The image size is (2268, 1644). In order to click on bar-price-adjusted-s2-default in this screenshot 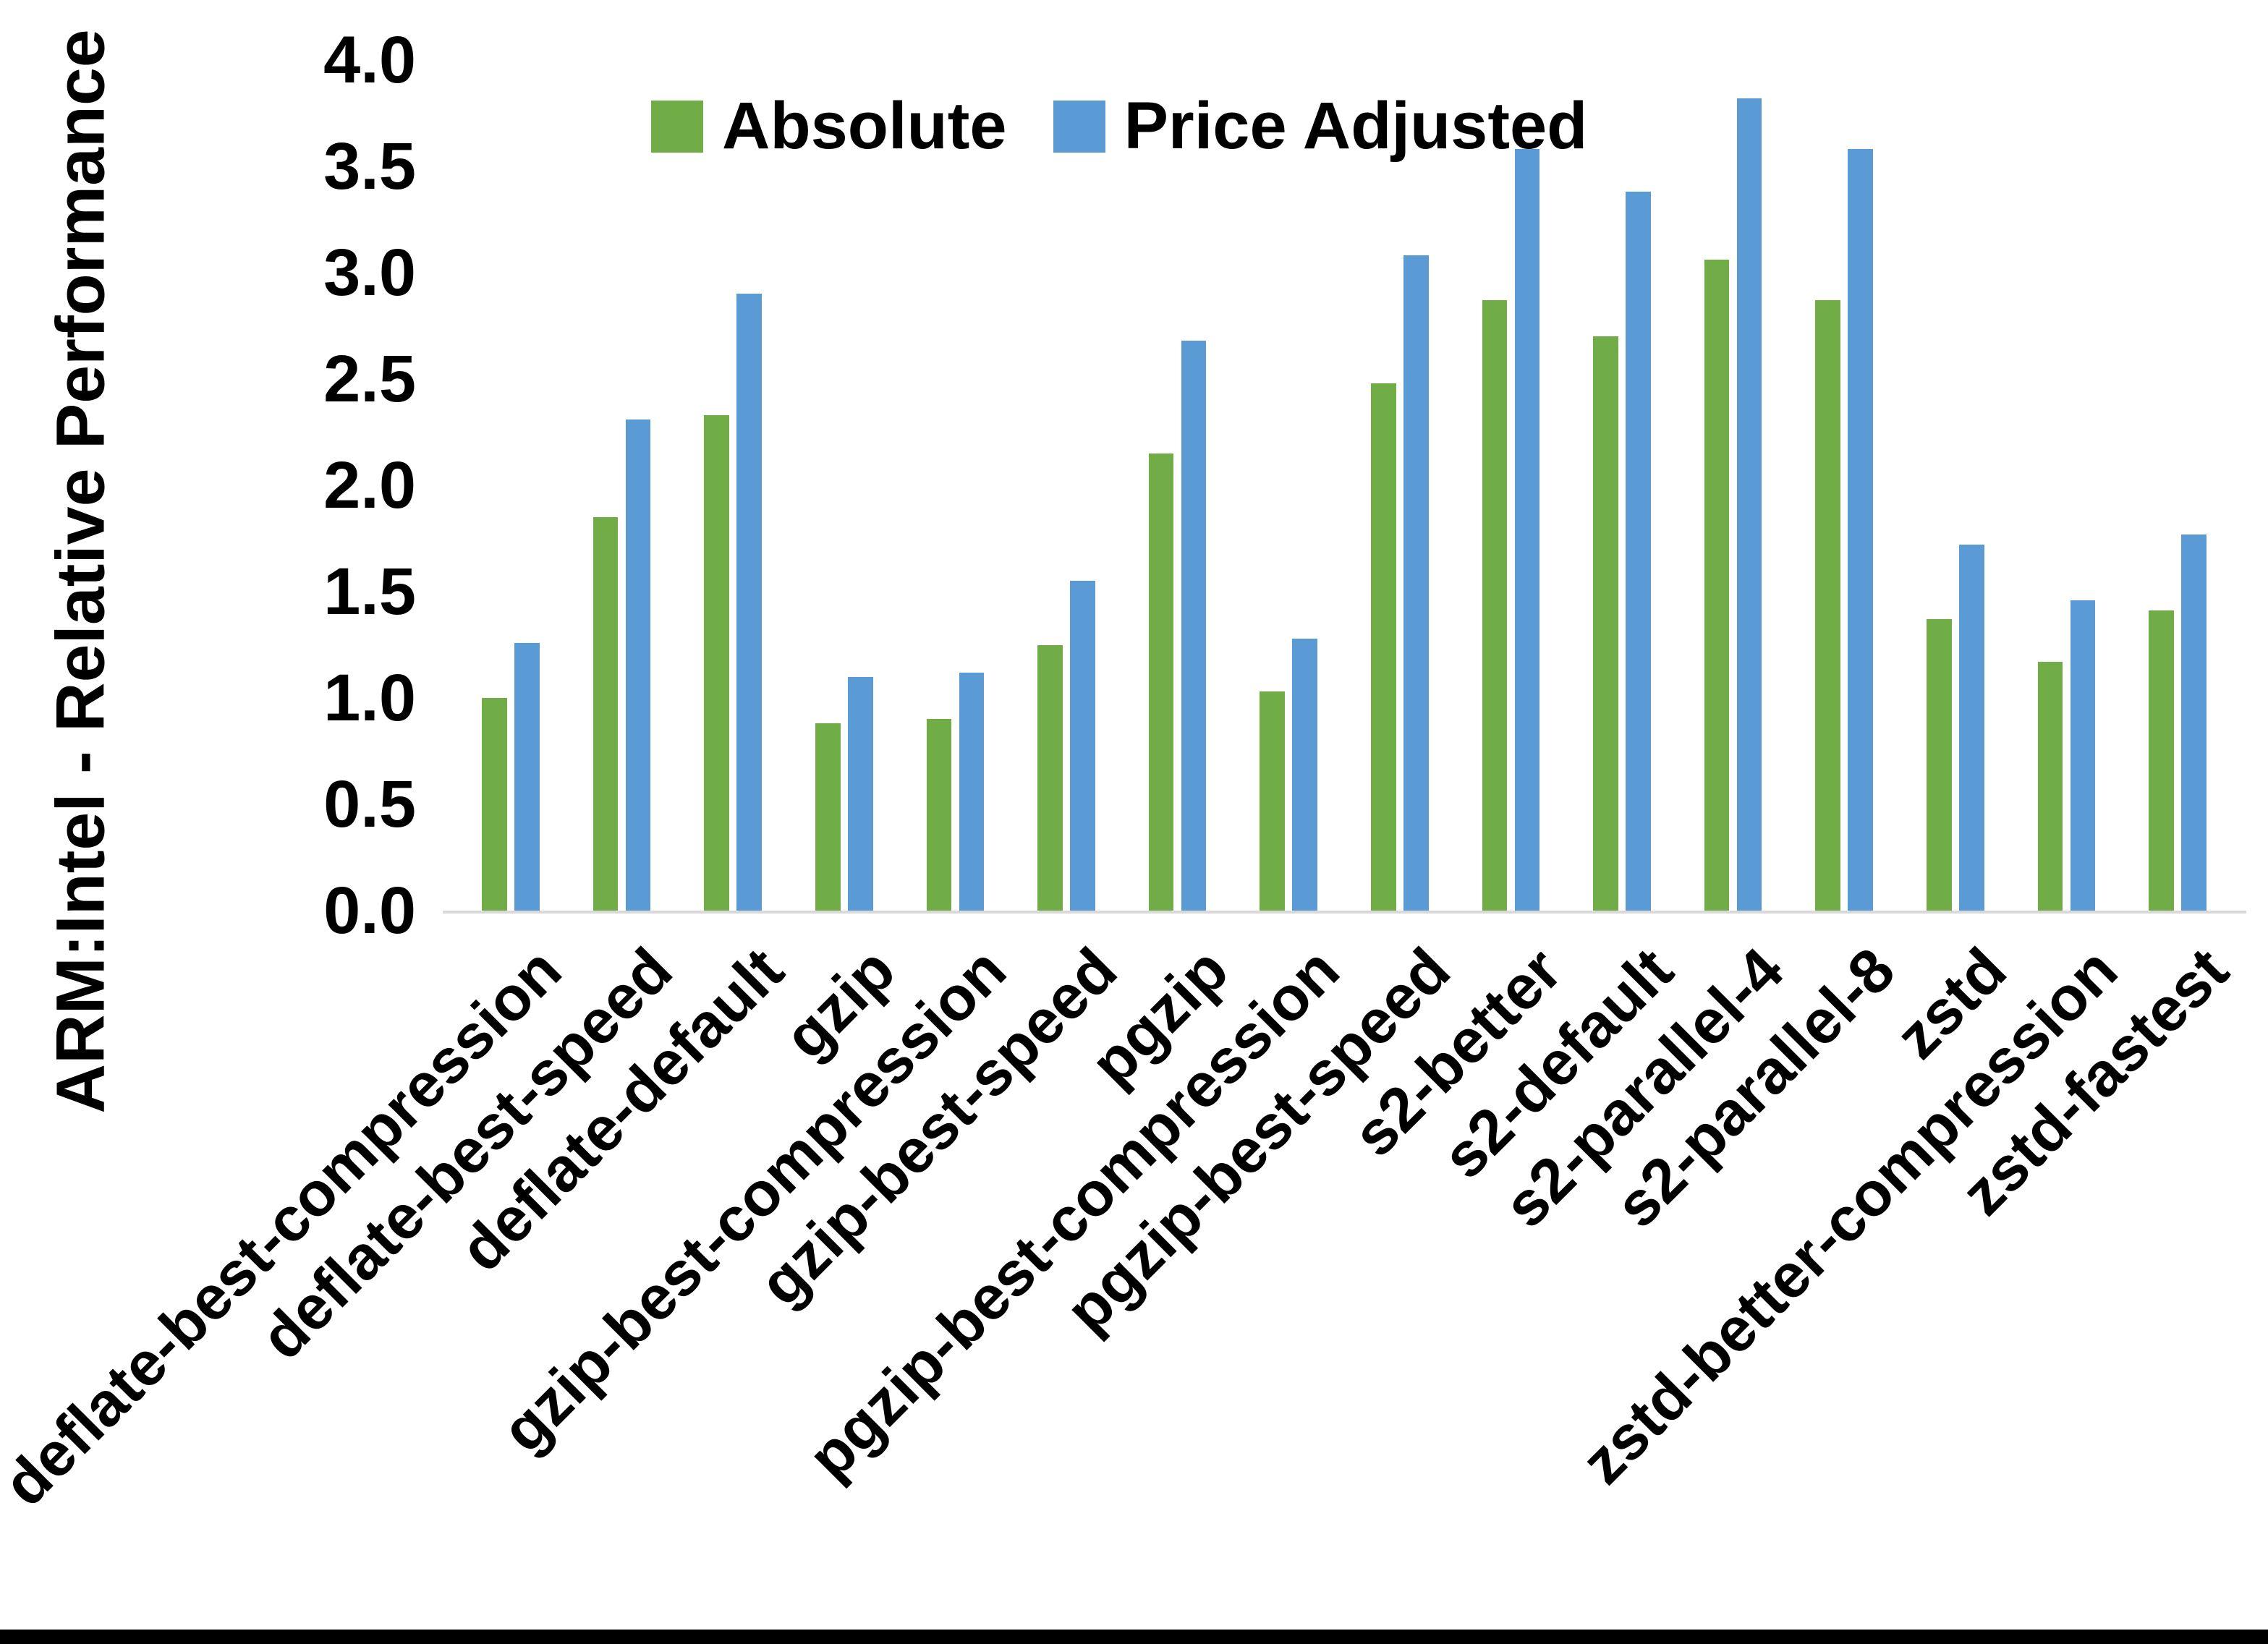, I will do `click(1639, 551)`.